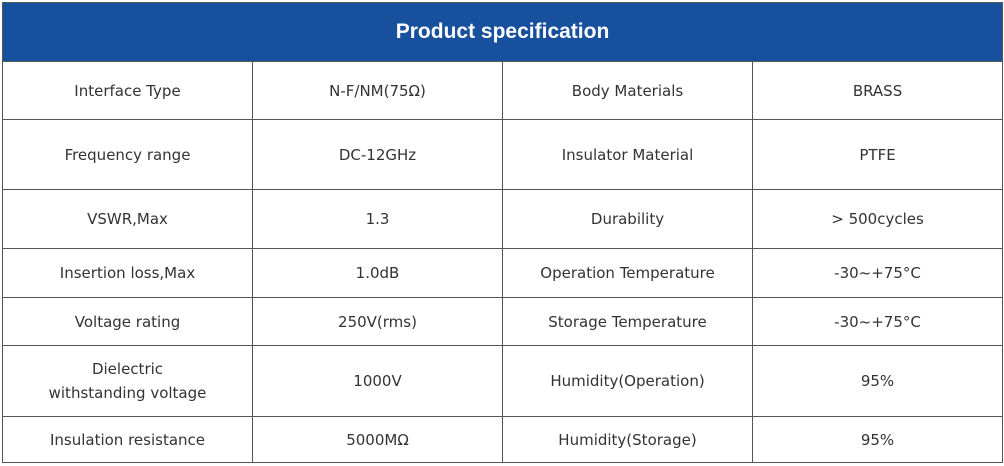  I want to click on spec-label: Humidity(Storage), so click(627, 439).